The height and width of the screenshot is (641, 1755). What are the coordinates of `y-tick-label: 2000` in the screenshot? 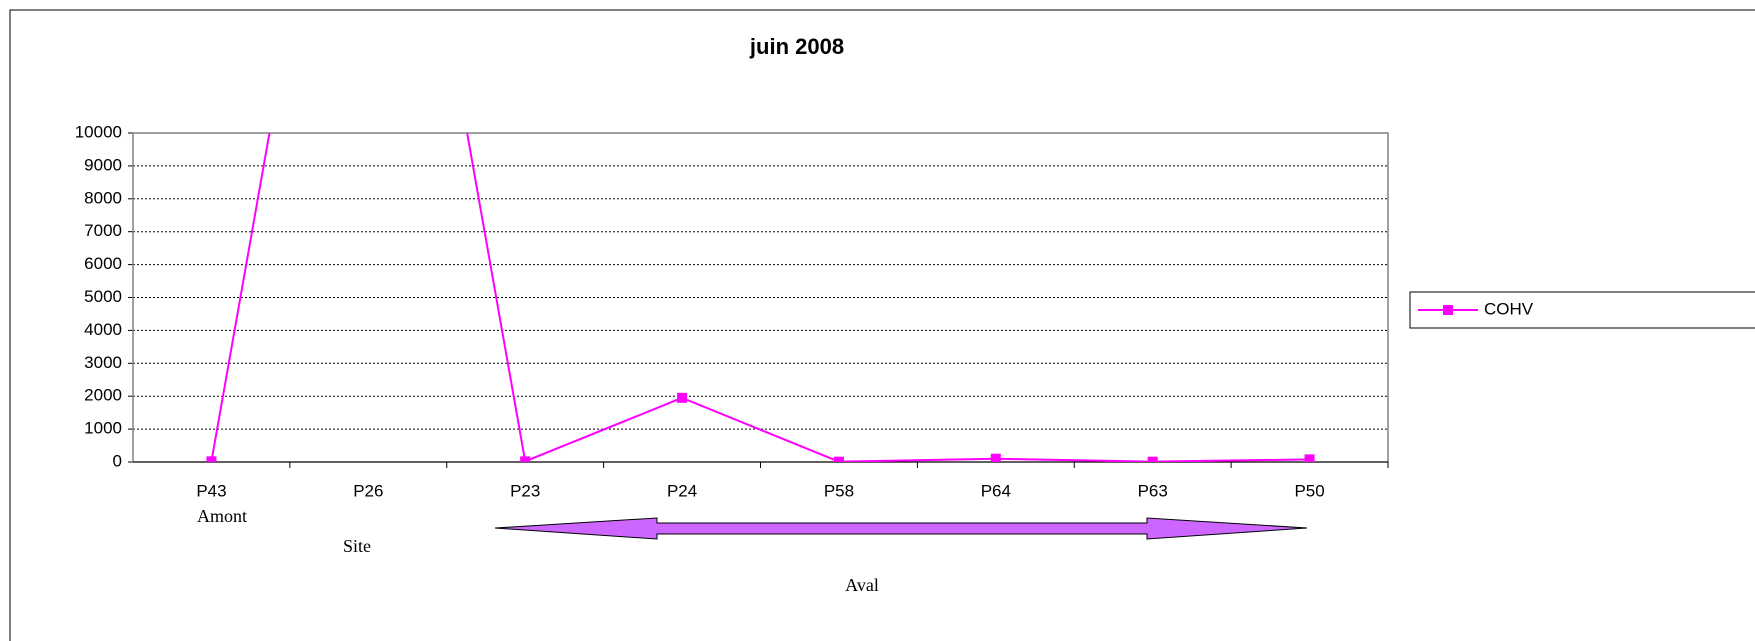 It's located at (103, 395).